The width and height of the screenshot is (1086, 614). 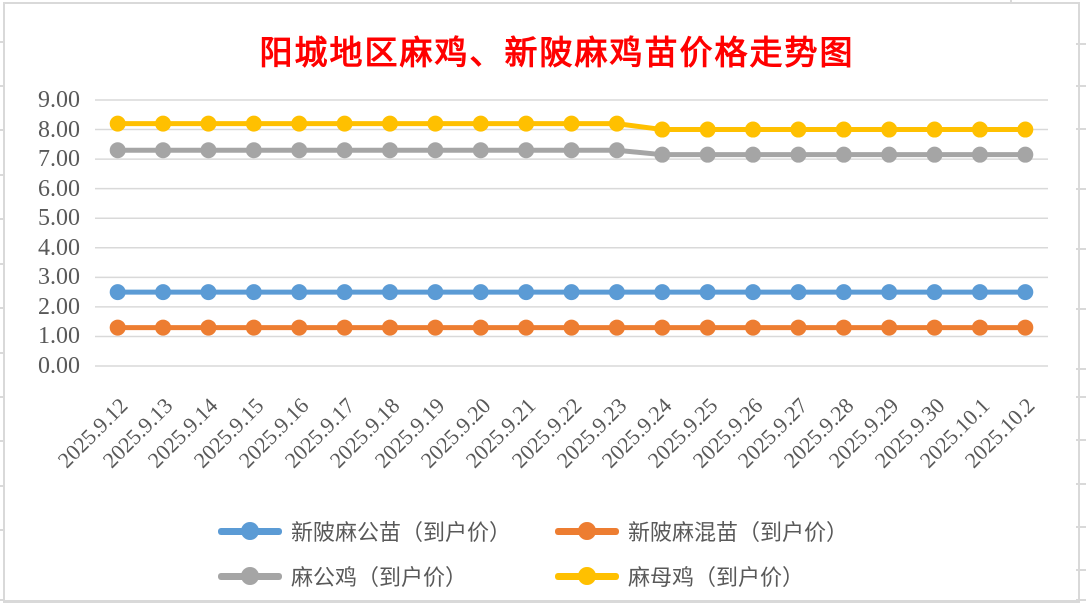 What do you see at coordinates (557, 54) in the screenshot?
I see `chart-title: 阳城地区麻鸡、新陂麻鸡苗价格走势图` at bounding box center [557, 54].